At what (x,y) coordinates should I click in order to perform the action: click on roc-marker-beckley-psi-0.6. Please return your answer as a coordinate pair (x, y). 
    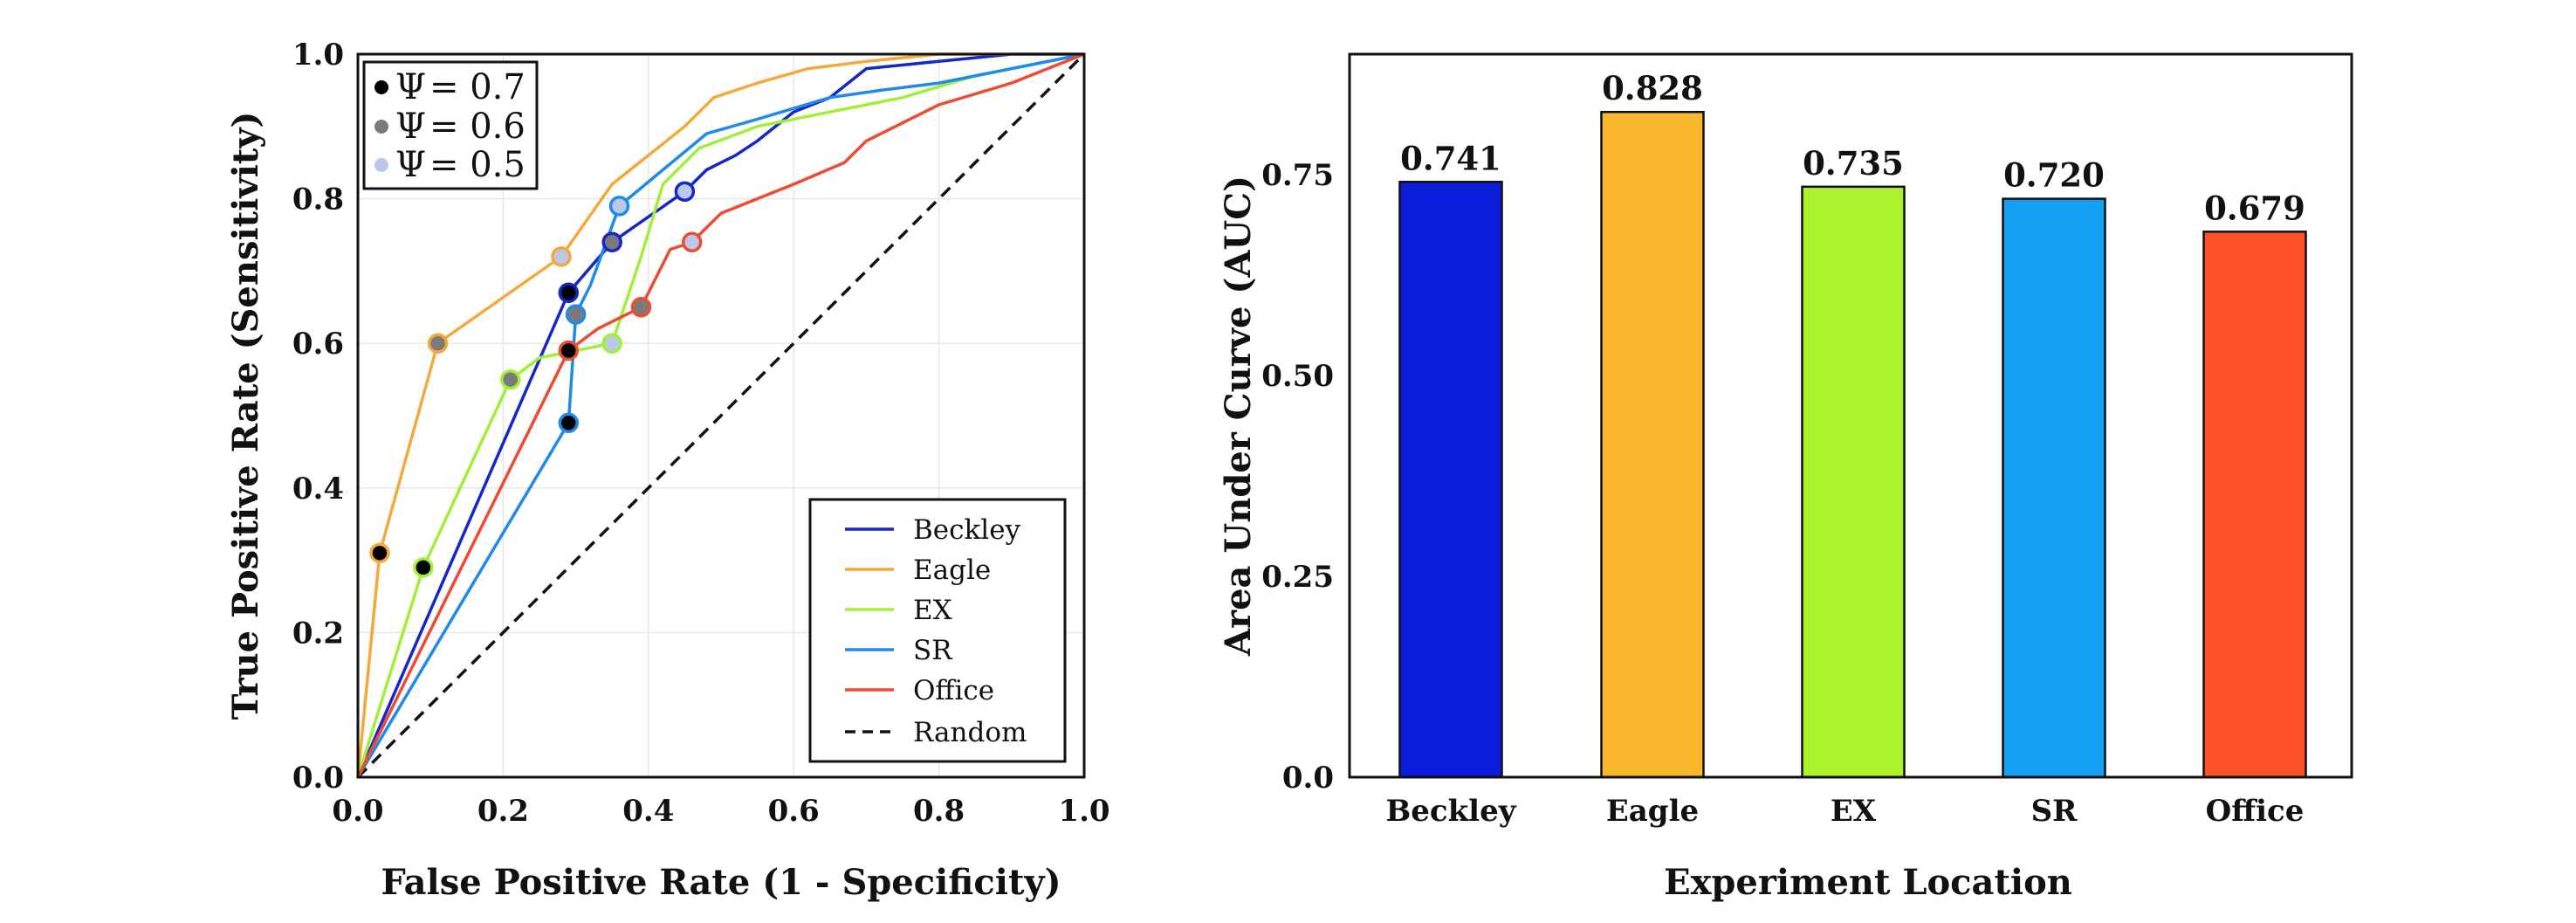
    Looking at the image, I should click on (611, 242).